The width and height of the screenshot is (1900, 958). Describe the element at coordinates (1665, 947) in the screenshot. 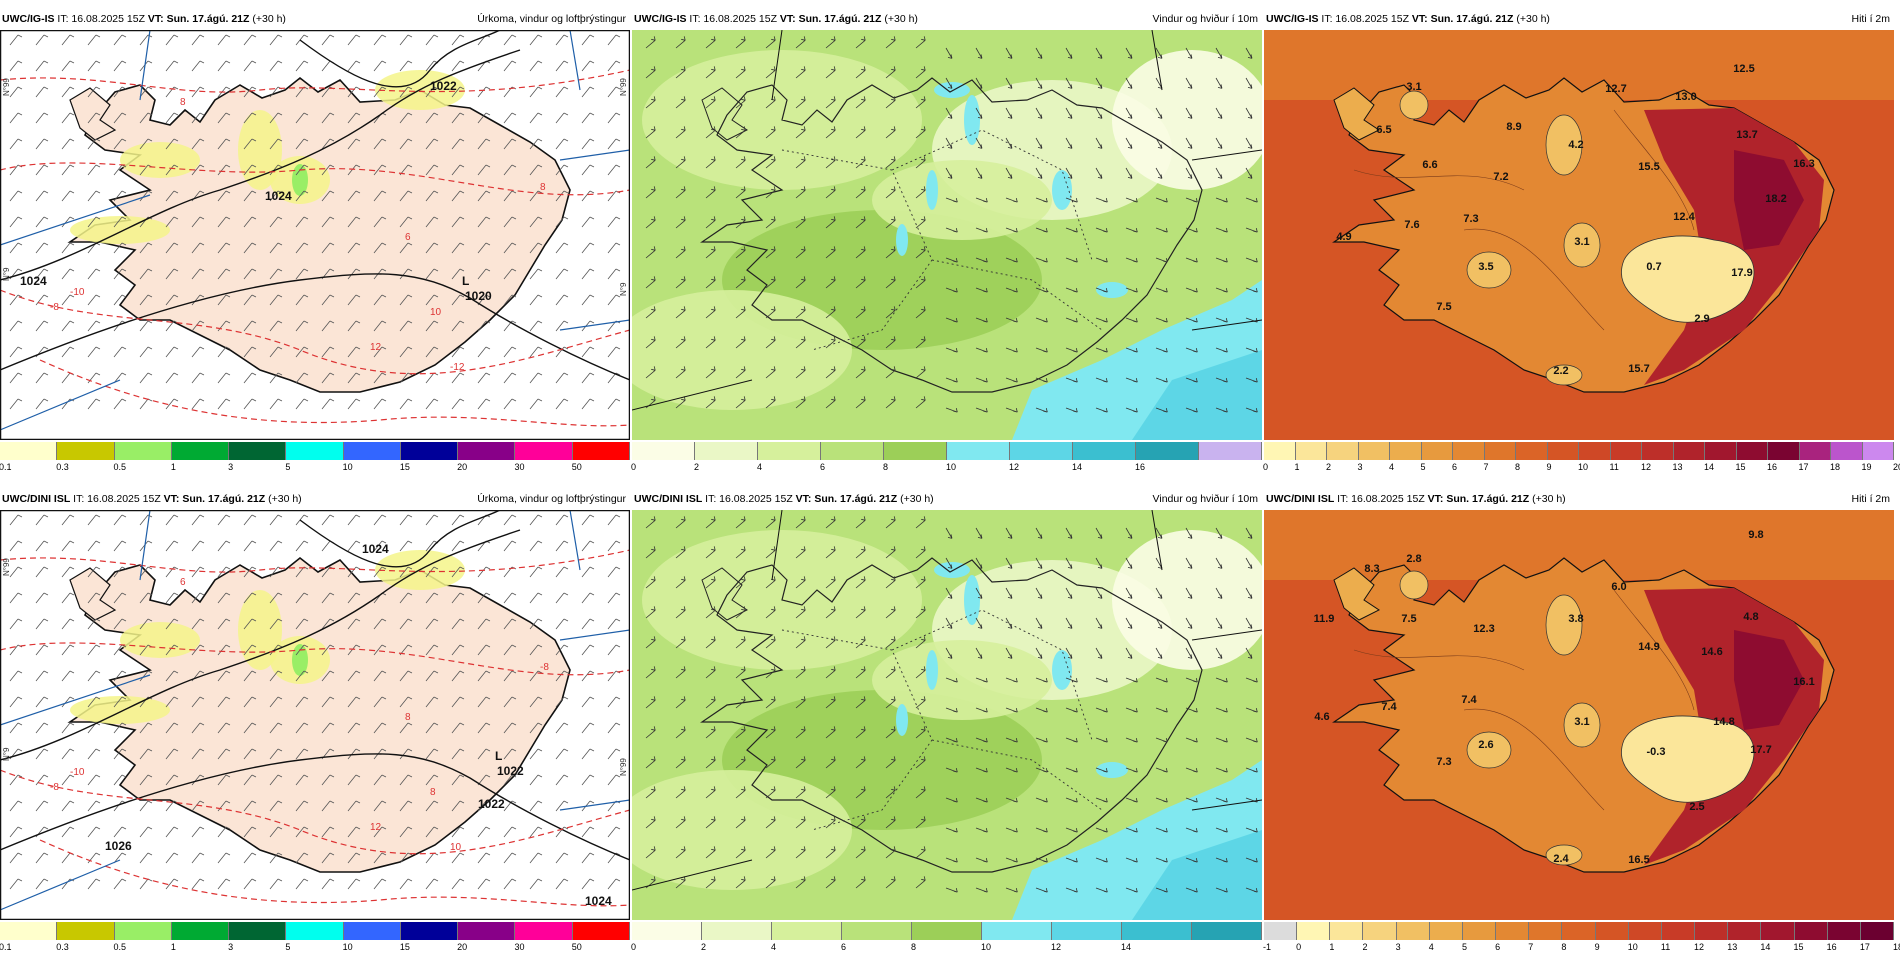

I see `colorbar-tick-label: 11` at that location.